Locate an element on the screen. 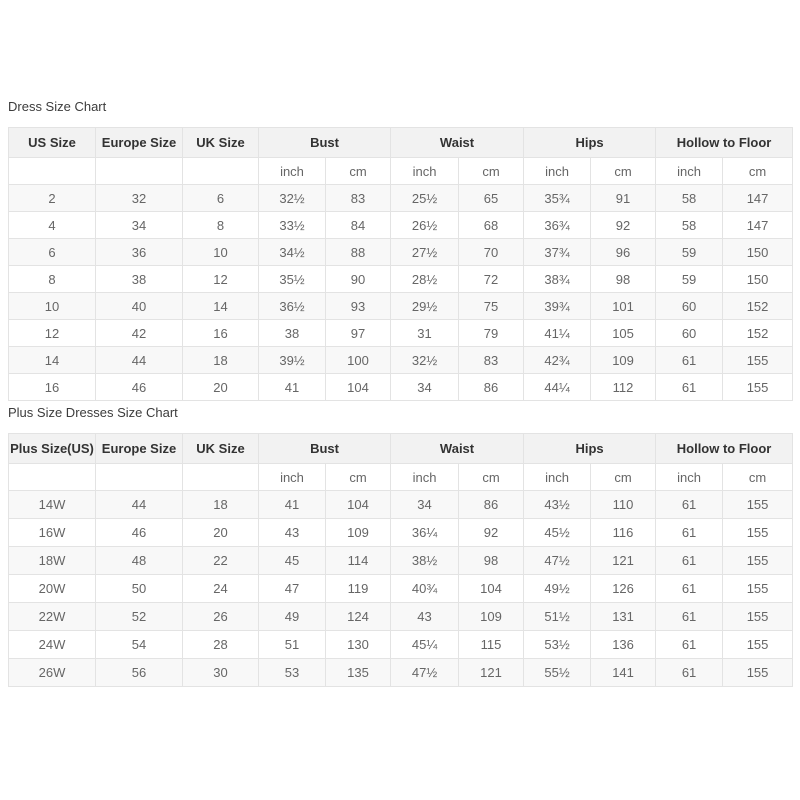  value-cell: 135 is located at coordinates (358, 672).